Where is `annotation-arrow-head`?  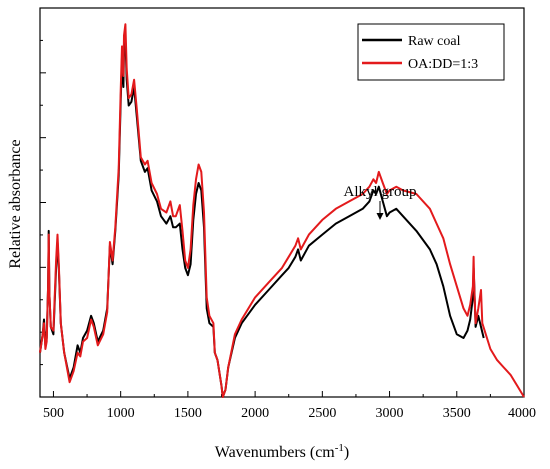 annotation-arrow-head is located at coordinates (380, 216).